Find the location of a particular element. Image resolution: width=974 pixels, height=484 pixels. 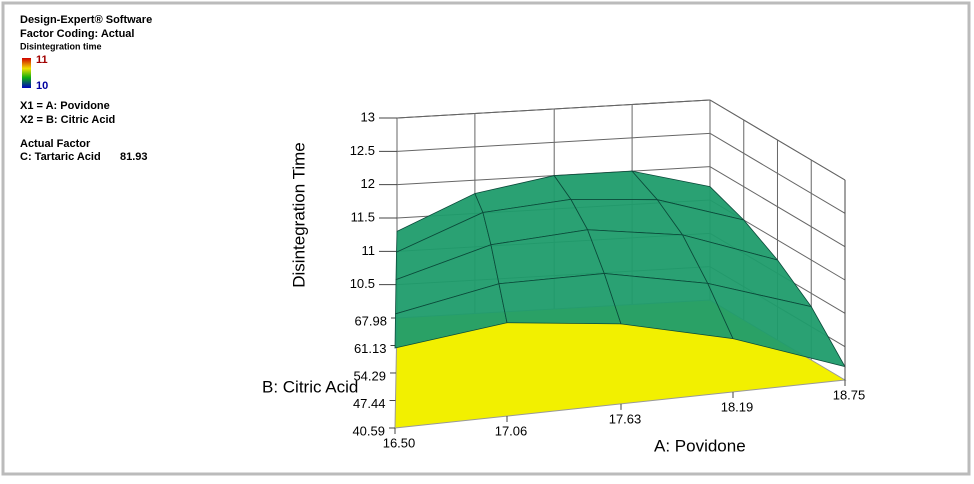

z-axis-title: Disintegration Time is located at coordinates (298, 215).